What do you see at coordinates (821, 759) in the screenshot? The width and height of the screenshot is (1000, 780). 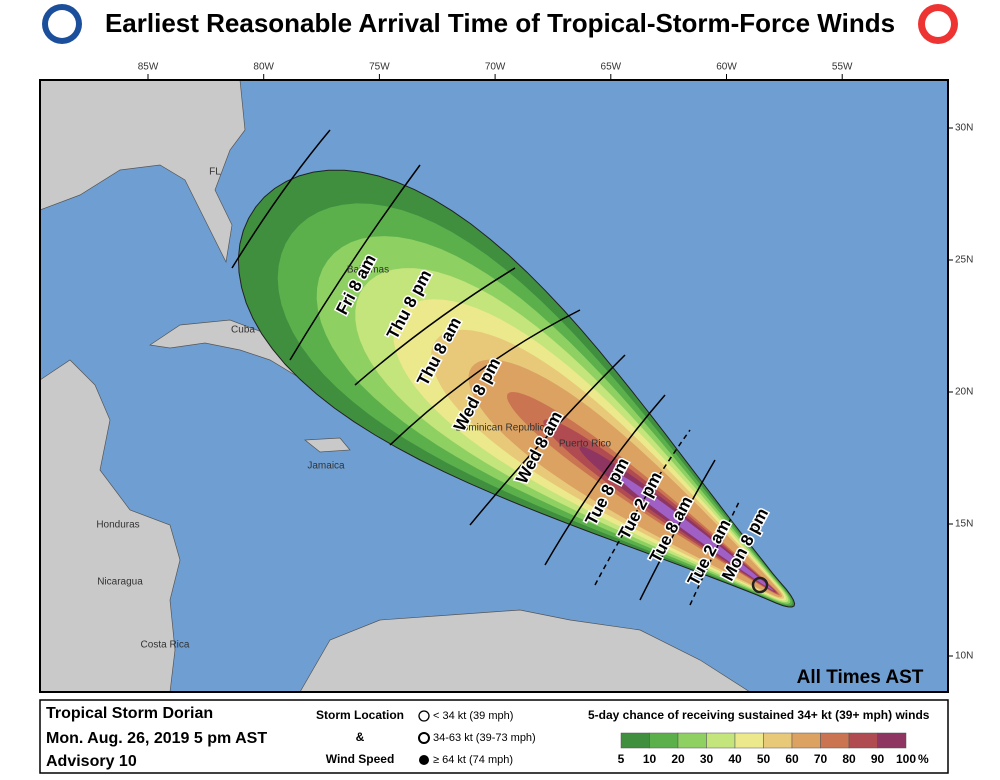 I see `scale-label: 70` at bounding box center [821, 759].